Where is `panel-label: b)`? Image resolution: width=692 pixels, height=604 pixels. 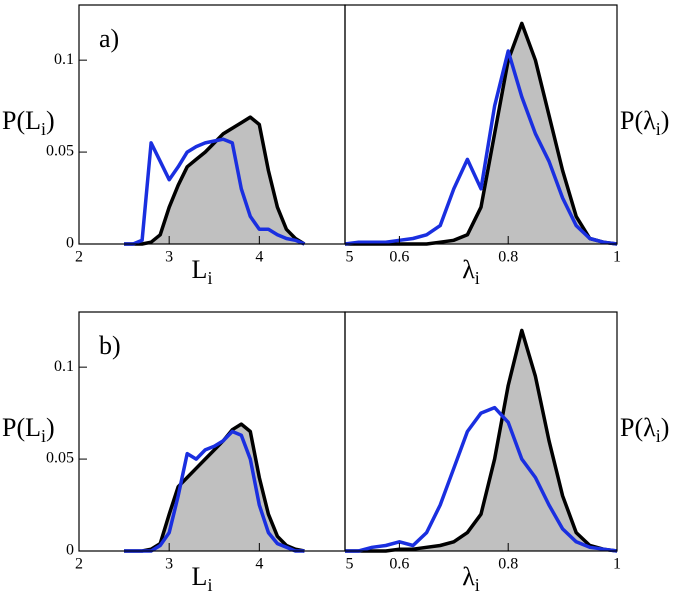
panel-label: b) is located at coordinates (110, 345).